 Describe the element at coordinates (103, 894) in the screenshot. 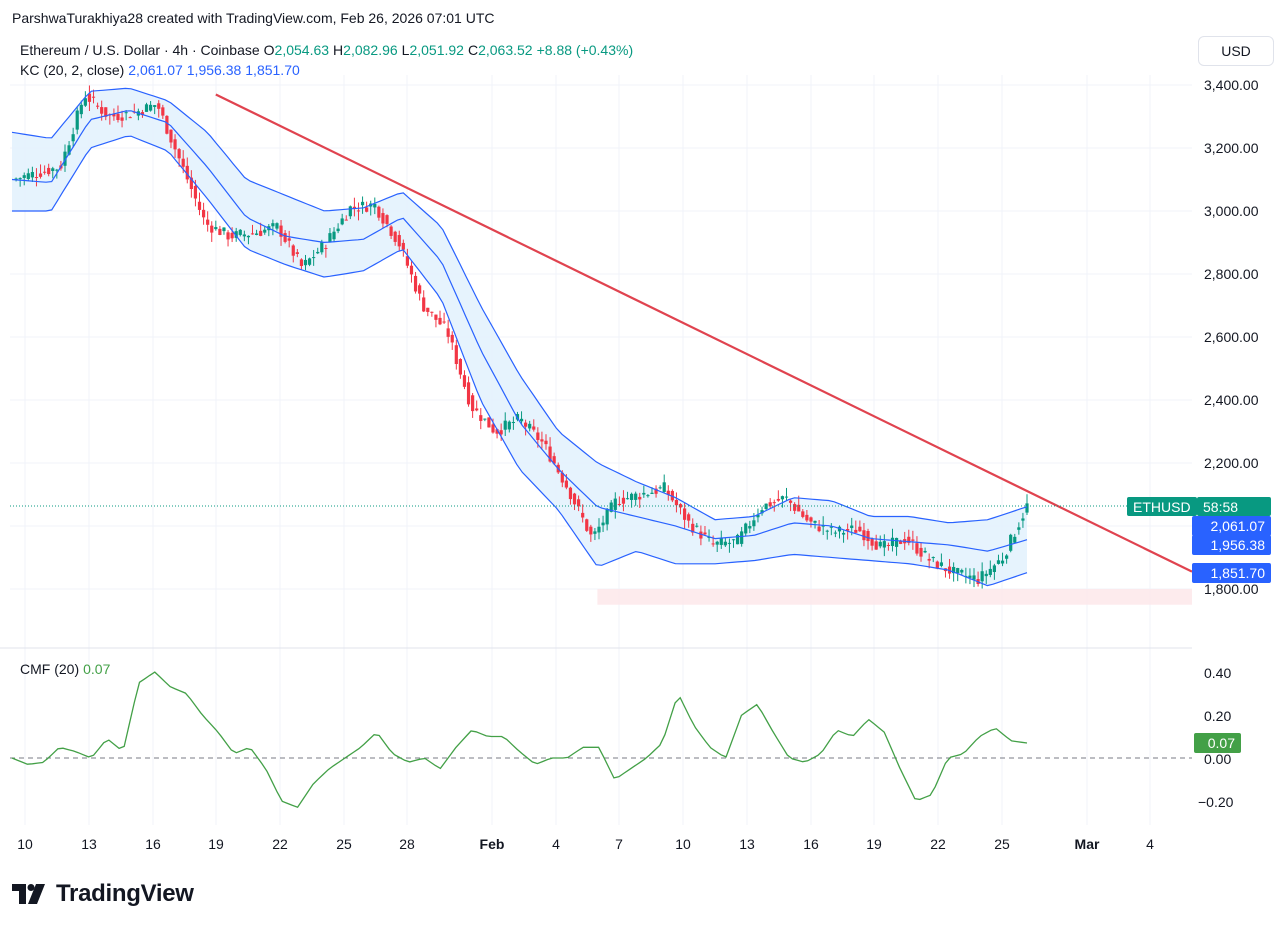

I see `tradingview-logo: TradingView` at that location.